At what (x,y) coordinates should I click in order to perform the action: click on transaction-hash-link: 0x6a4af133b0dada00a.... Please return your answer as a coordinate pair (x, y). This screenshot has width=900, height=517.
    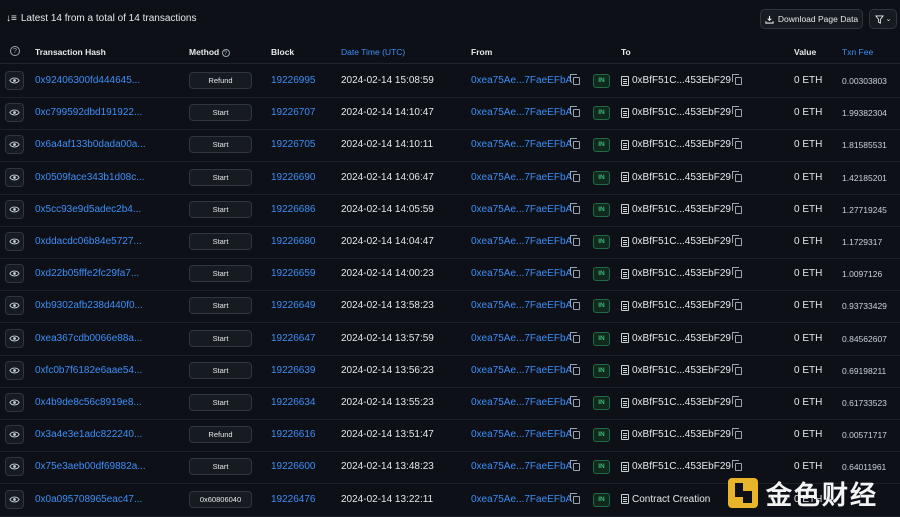
    Looking at the image, I should click on (90, 145).